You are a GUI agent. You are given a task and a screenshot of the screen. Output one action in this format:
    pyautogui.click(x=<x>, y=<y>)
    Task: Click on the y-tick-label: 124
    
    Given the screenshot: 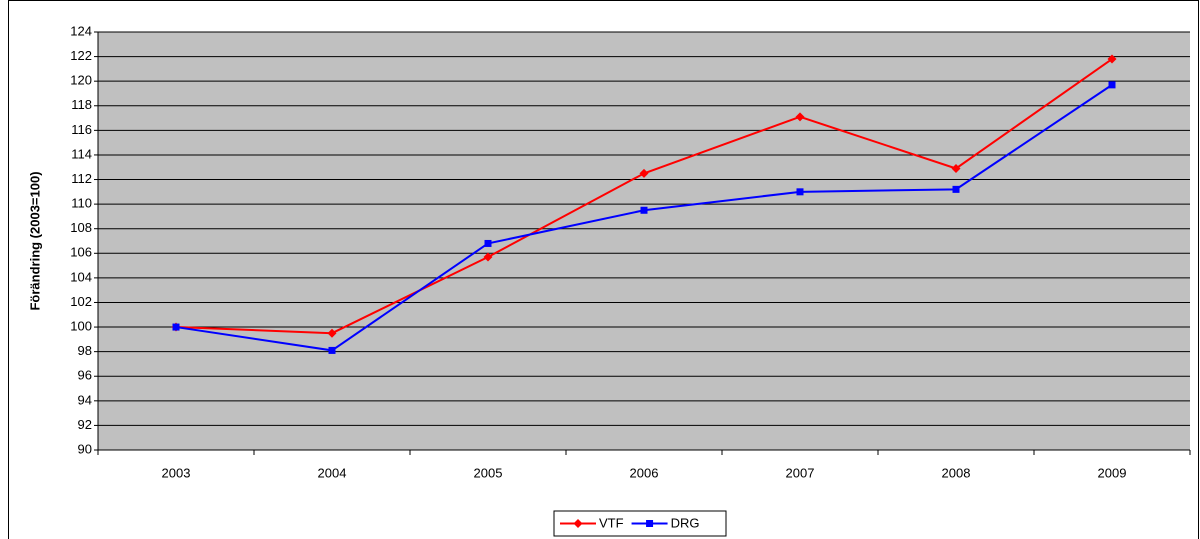 What is the action you would take?
    pyautogui.click(x=81, y=30)
    